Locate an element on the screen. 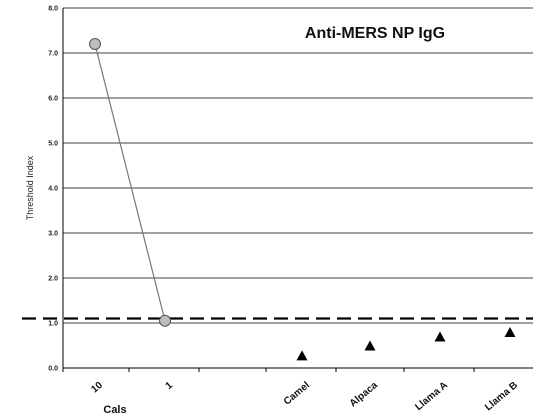 The image size is (533, 419). y-tick-label: 7.0 is located at coordinates (53, 54).